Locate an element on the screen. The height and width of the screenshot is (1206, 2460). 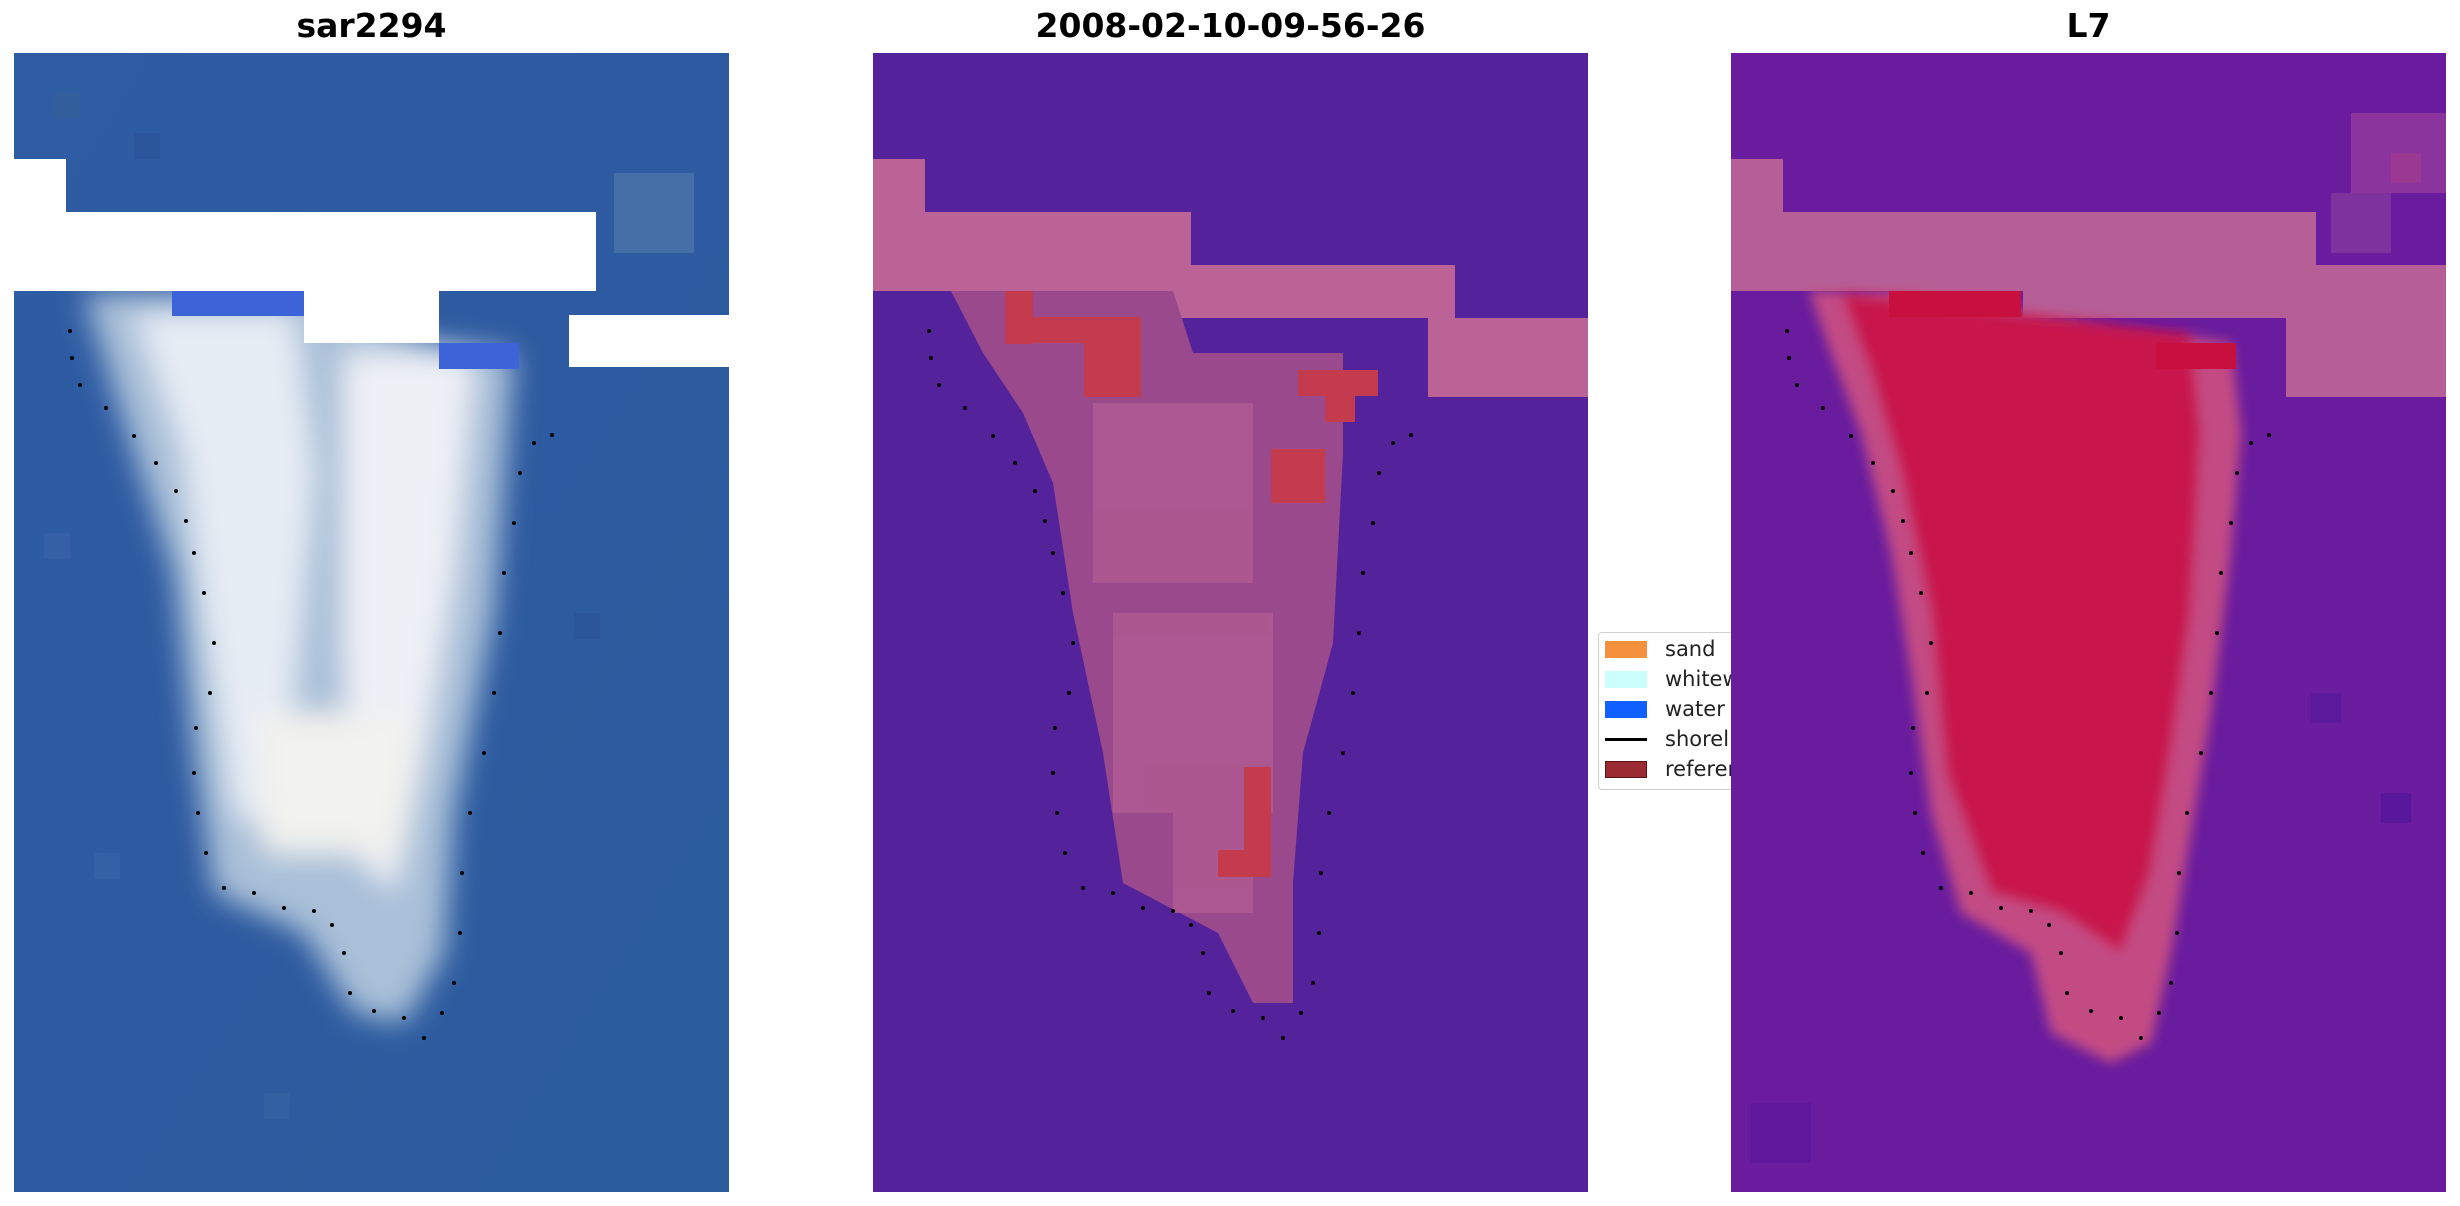
legend-item-reference: referer is located at coordinates (1670, 769).